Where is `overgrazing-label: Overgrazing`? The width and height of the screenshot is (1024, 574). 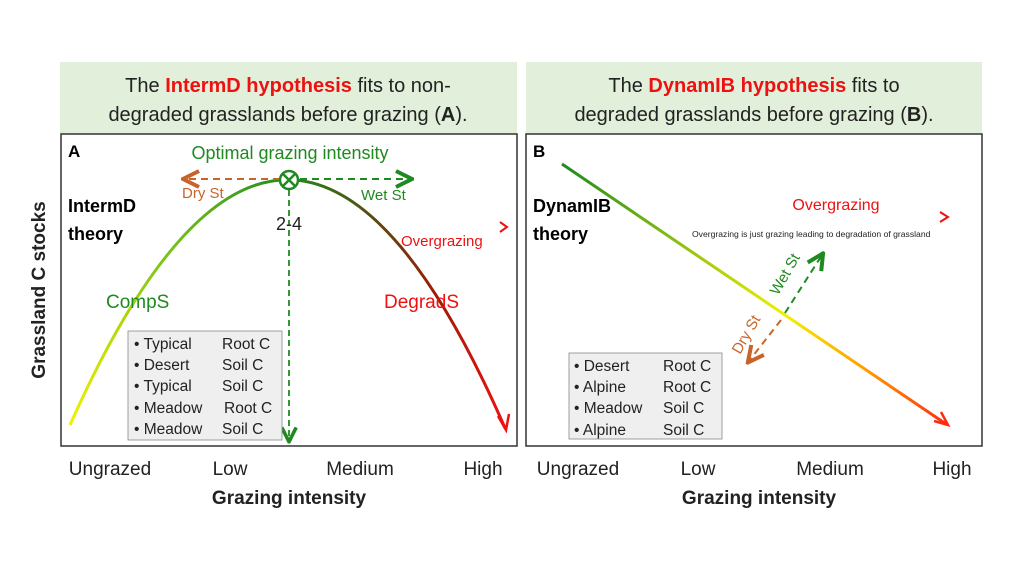
overgrazing-label: Overgrazing is located at coordinates (442, 241).